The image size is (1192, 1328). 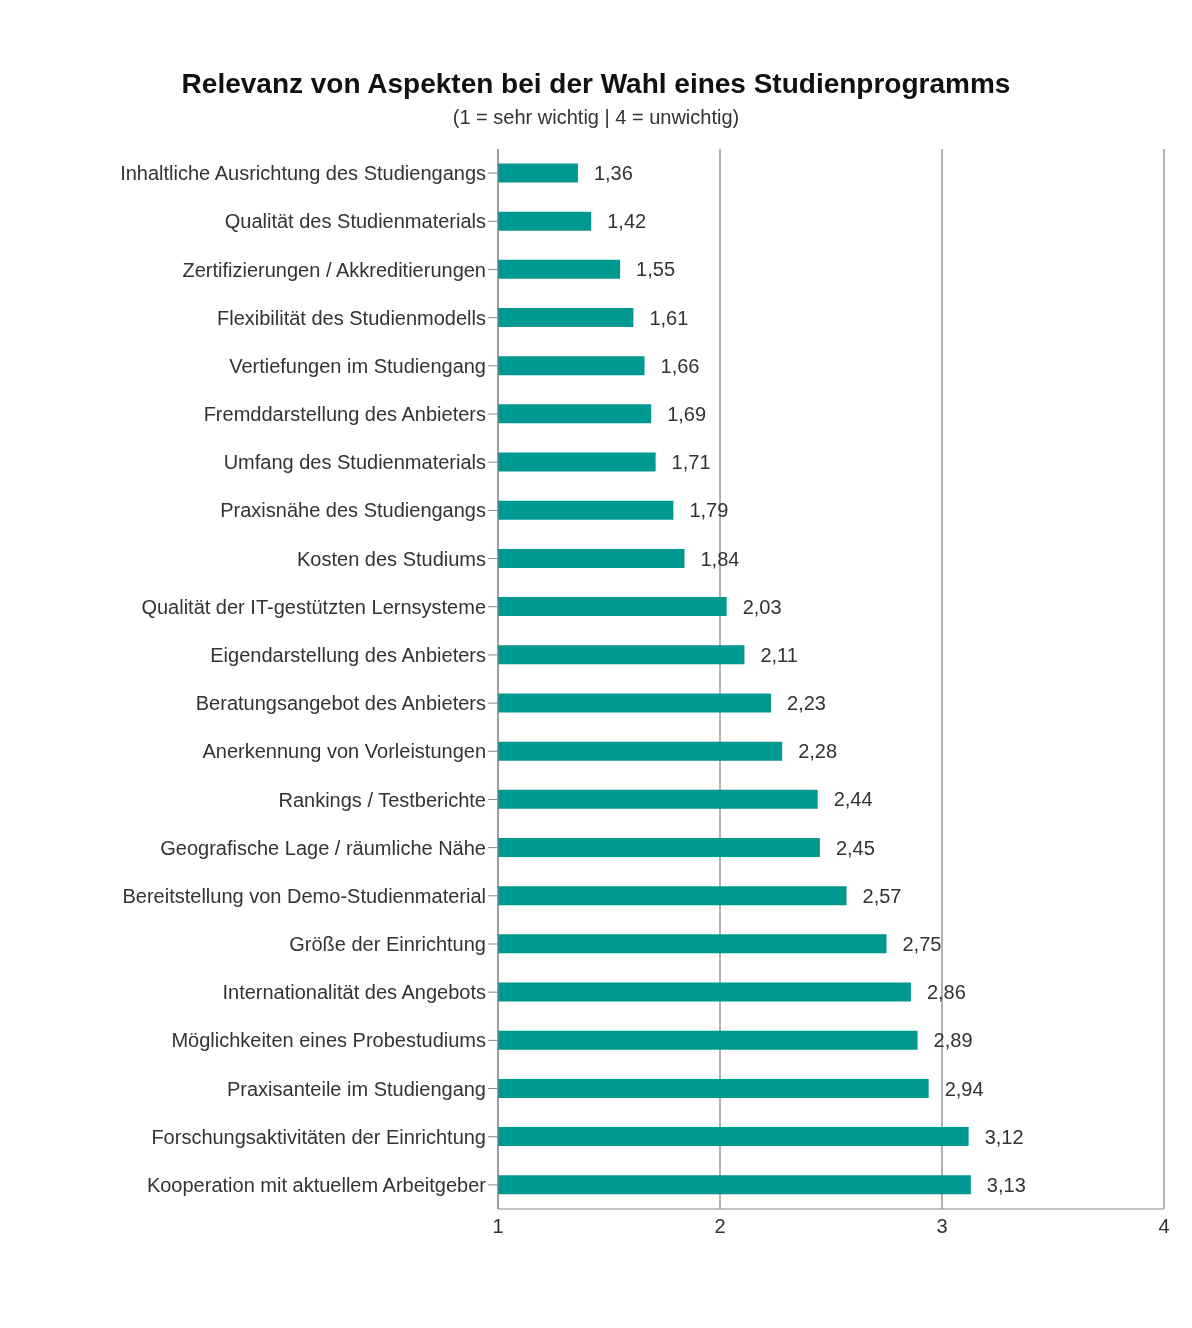 What do you see at coordinates (387, 944) in the screenshot?
I see `y-tick-label: Größe der Einrichtung` at bounding box center [387, 944].